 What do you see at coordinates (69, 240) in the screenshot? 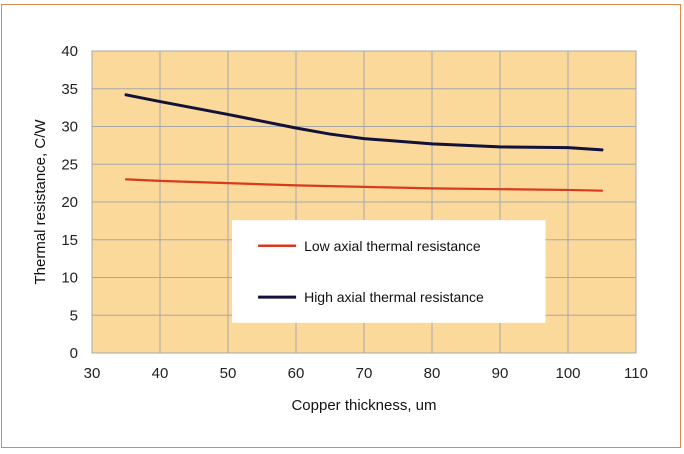
I see `y-tick-label: 15` at bounding box center [69, 240].